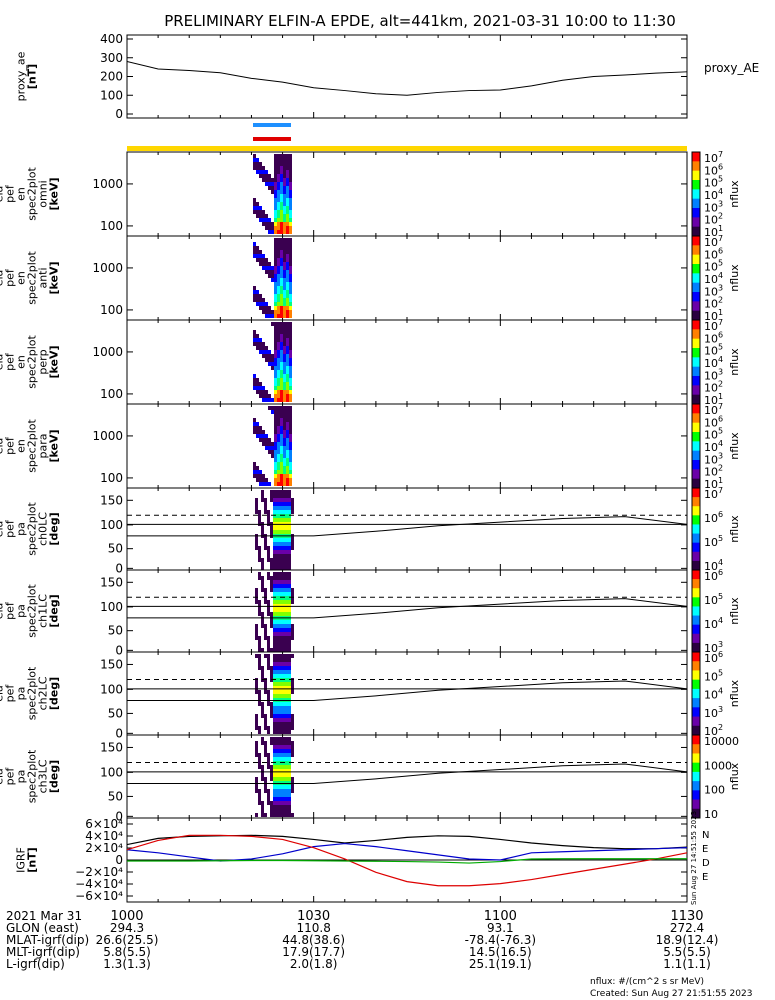 The height and width of the screenshot is (1000, 775). Describe the element at coordinates (111, 77) in the screenshot. I see `y-tick-label: 200` at that location.